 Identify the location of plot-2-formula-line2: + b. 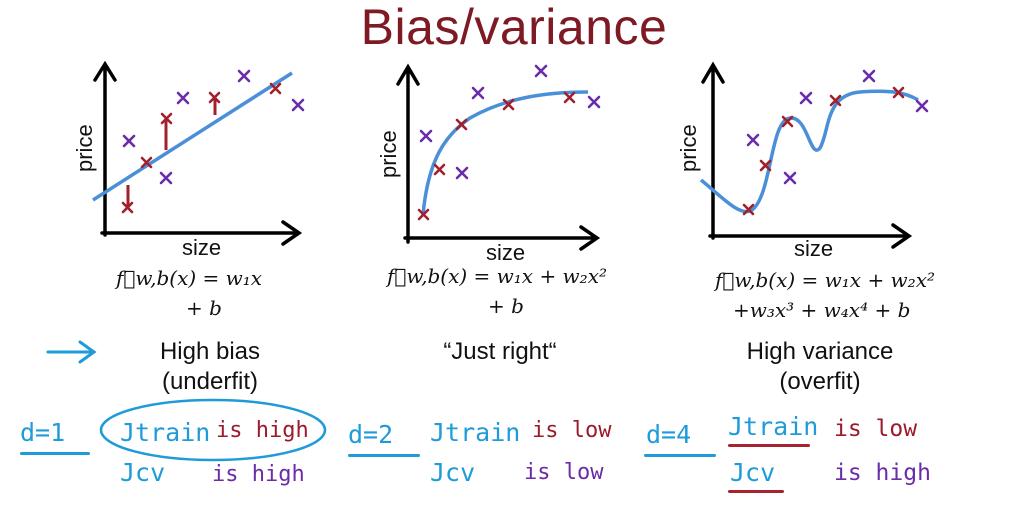
(506, 306).